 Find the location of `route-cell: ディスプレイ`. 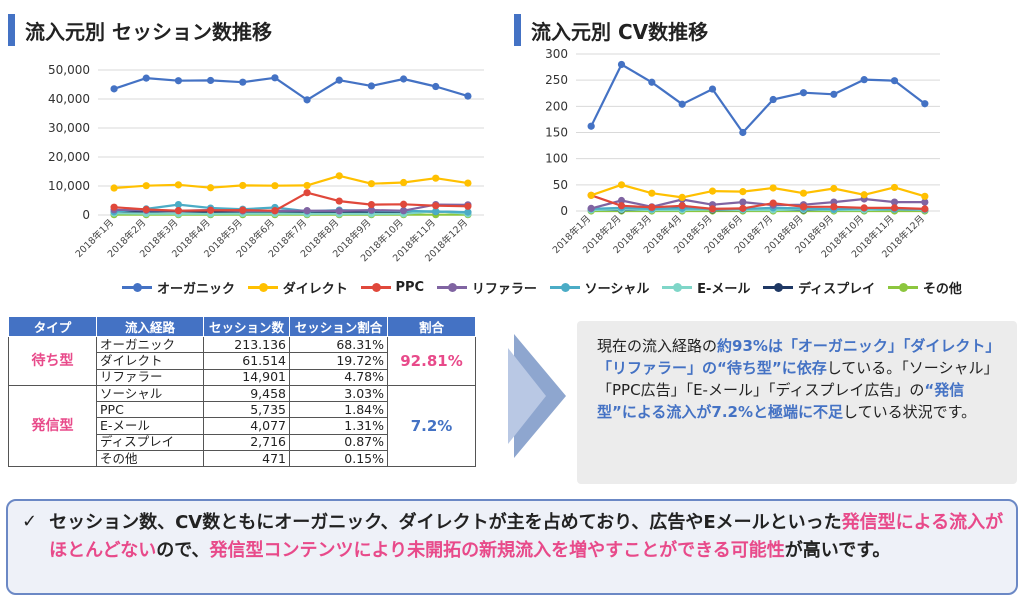

route-cell: ディスプレイ is located at coordinates (150, 442).